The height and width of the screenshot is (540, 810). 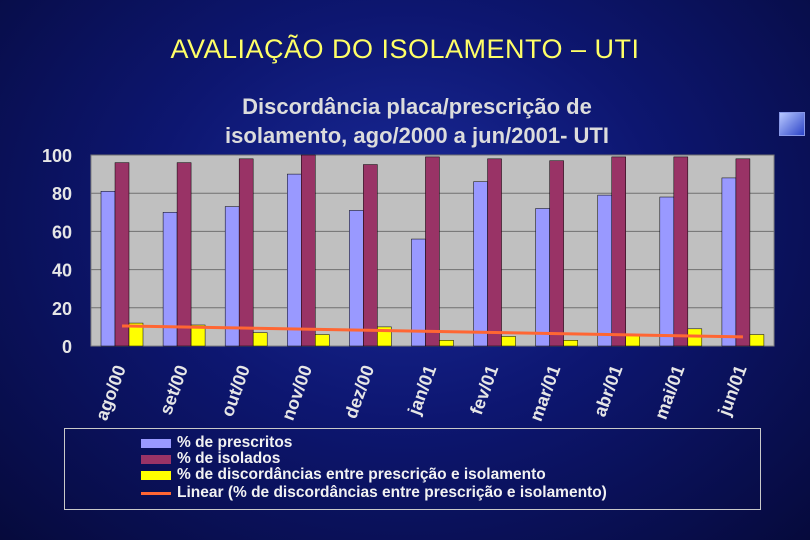 What do you see at coordinates (417, 106) in the screenshot?
I see `chart-title-line: Discordância placa/prescrição de` at bounding box center [417, 106].